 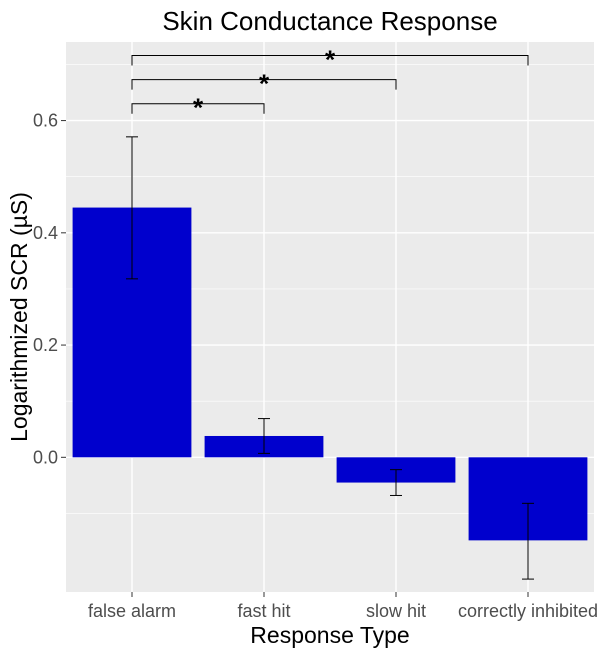 I want to click on y-tick-label: 0.2, so click(x=45, y=345).